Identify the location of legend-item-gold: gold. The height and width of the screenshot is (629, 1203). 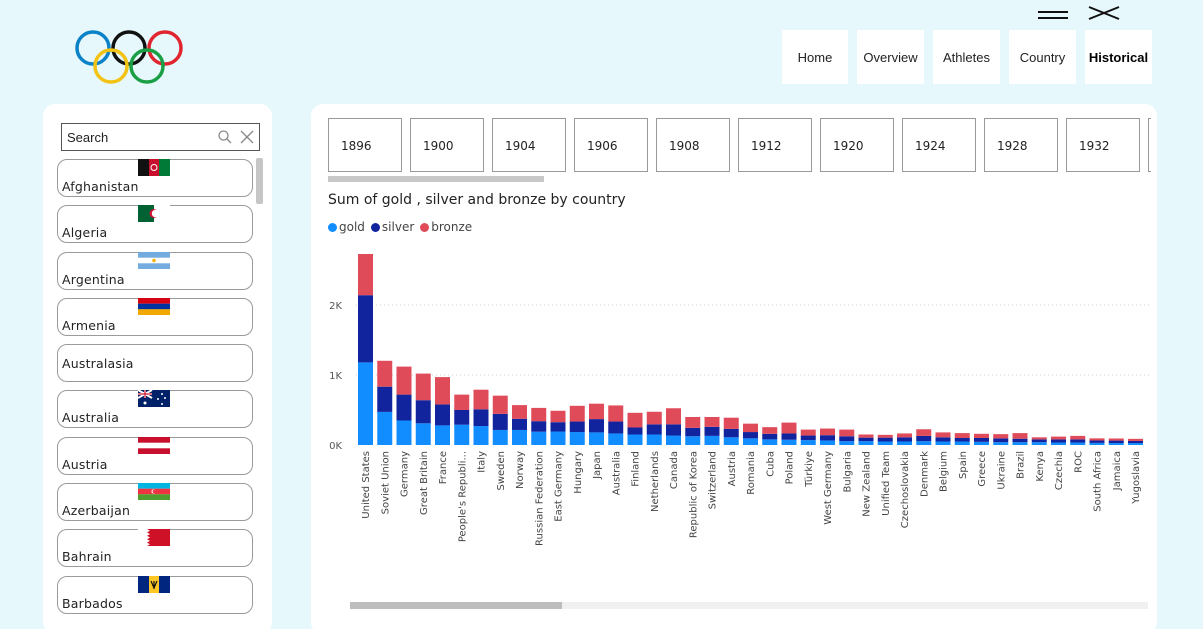
(346, 227).